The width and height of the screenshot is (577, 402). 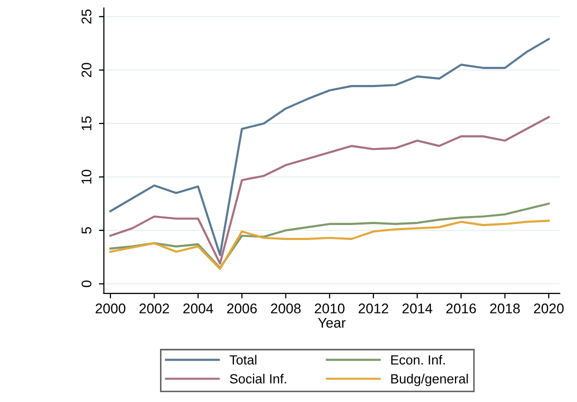 I want to click on x-tick-label: 2000, so click(x=111, y=309).